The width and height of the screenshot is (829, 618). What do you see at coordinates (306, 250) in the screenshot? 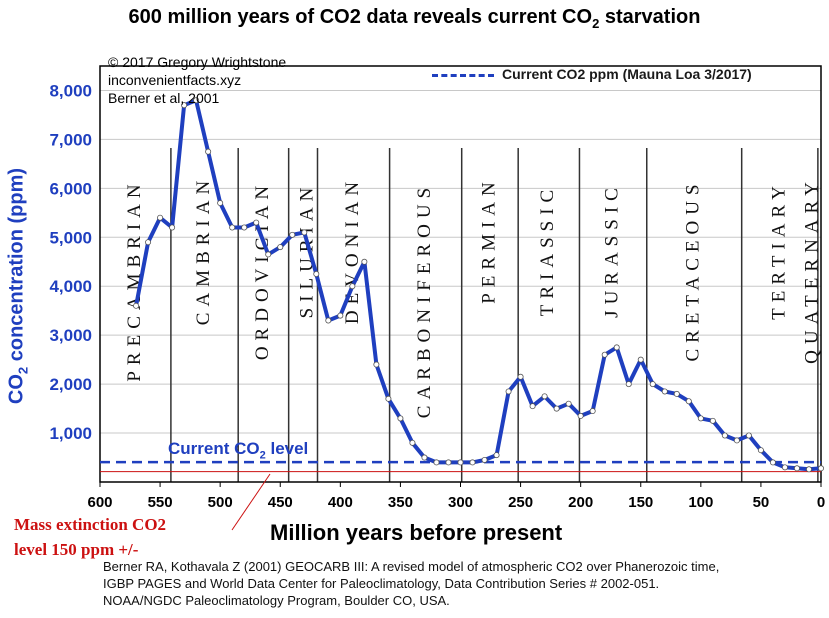
I see `period-label: SILURIAN` at bounding box center [306, 250].